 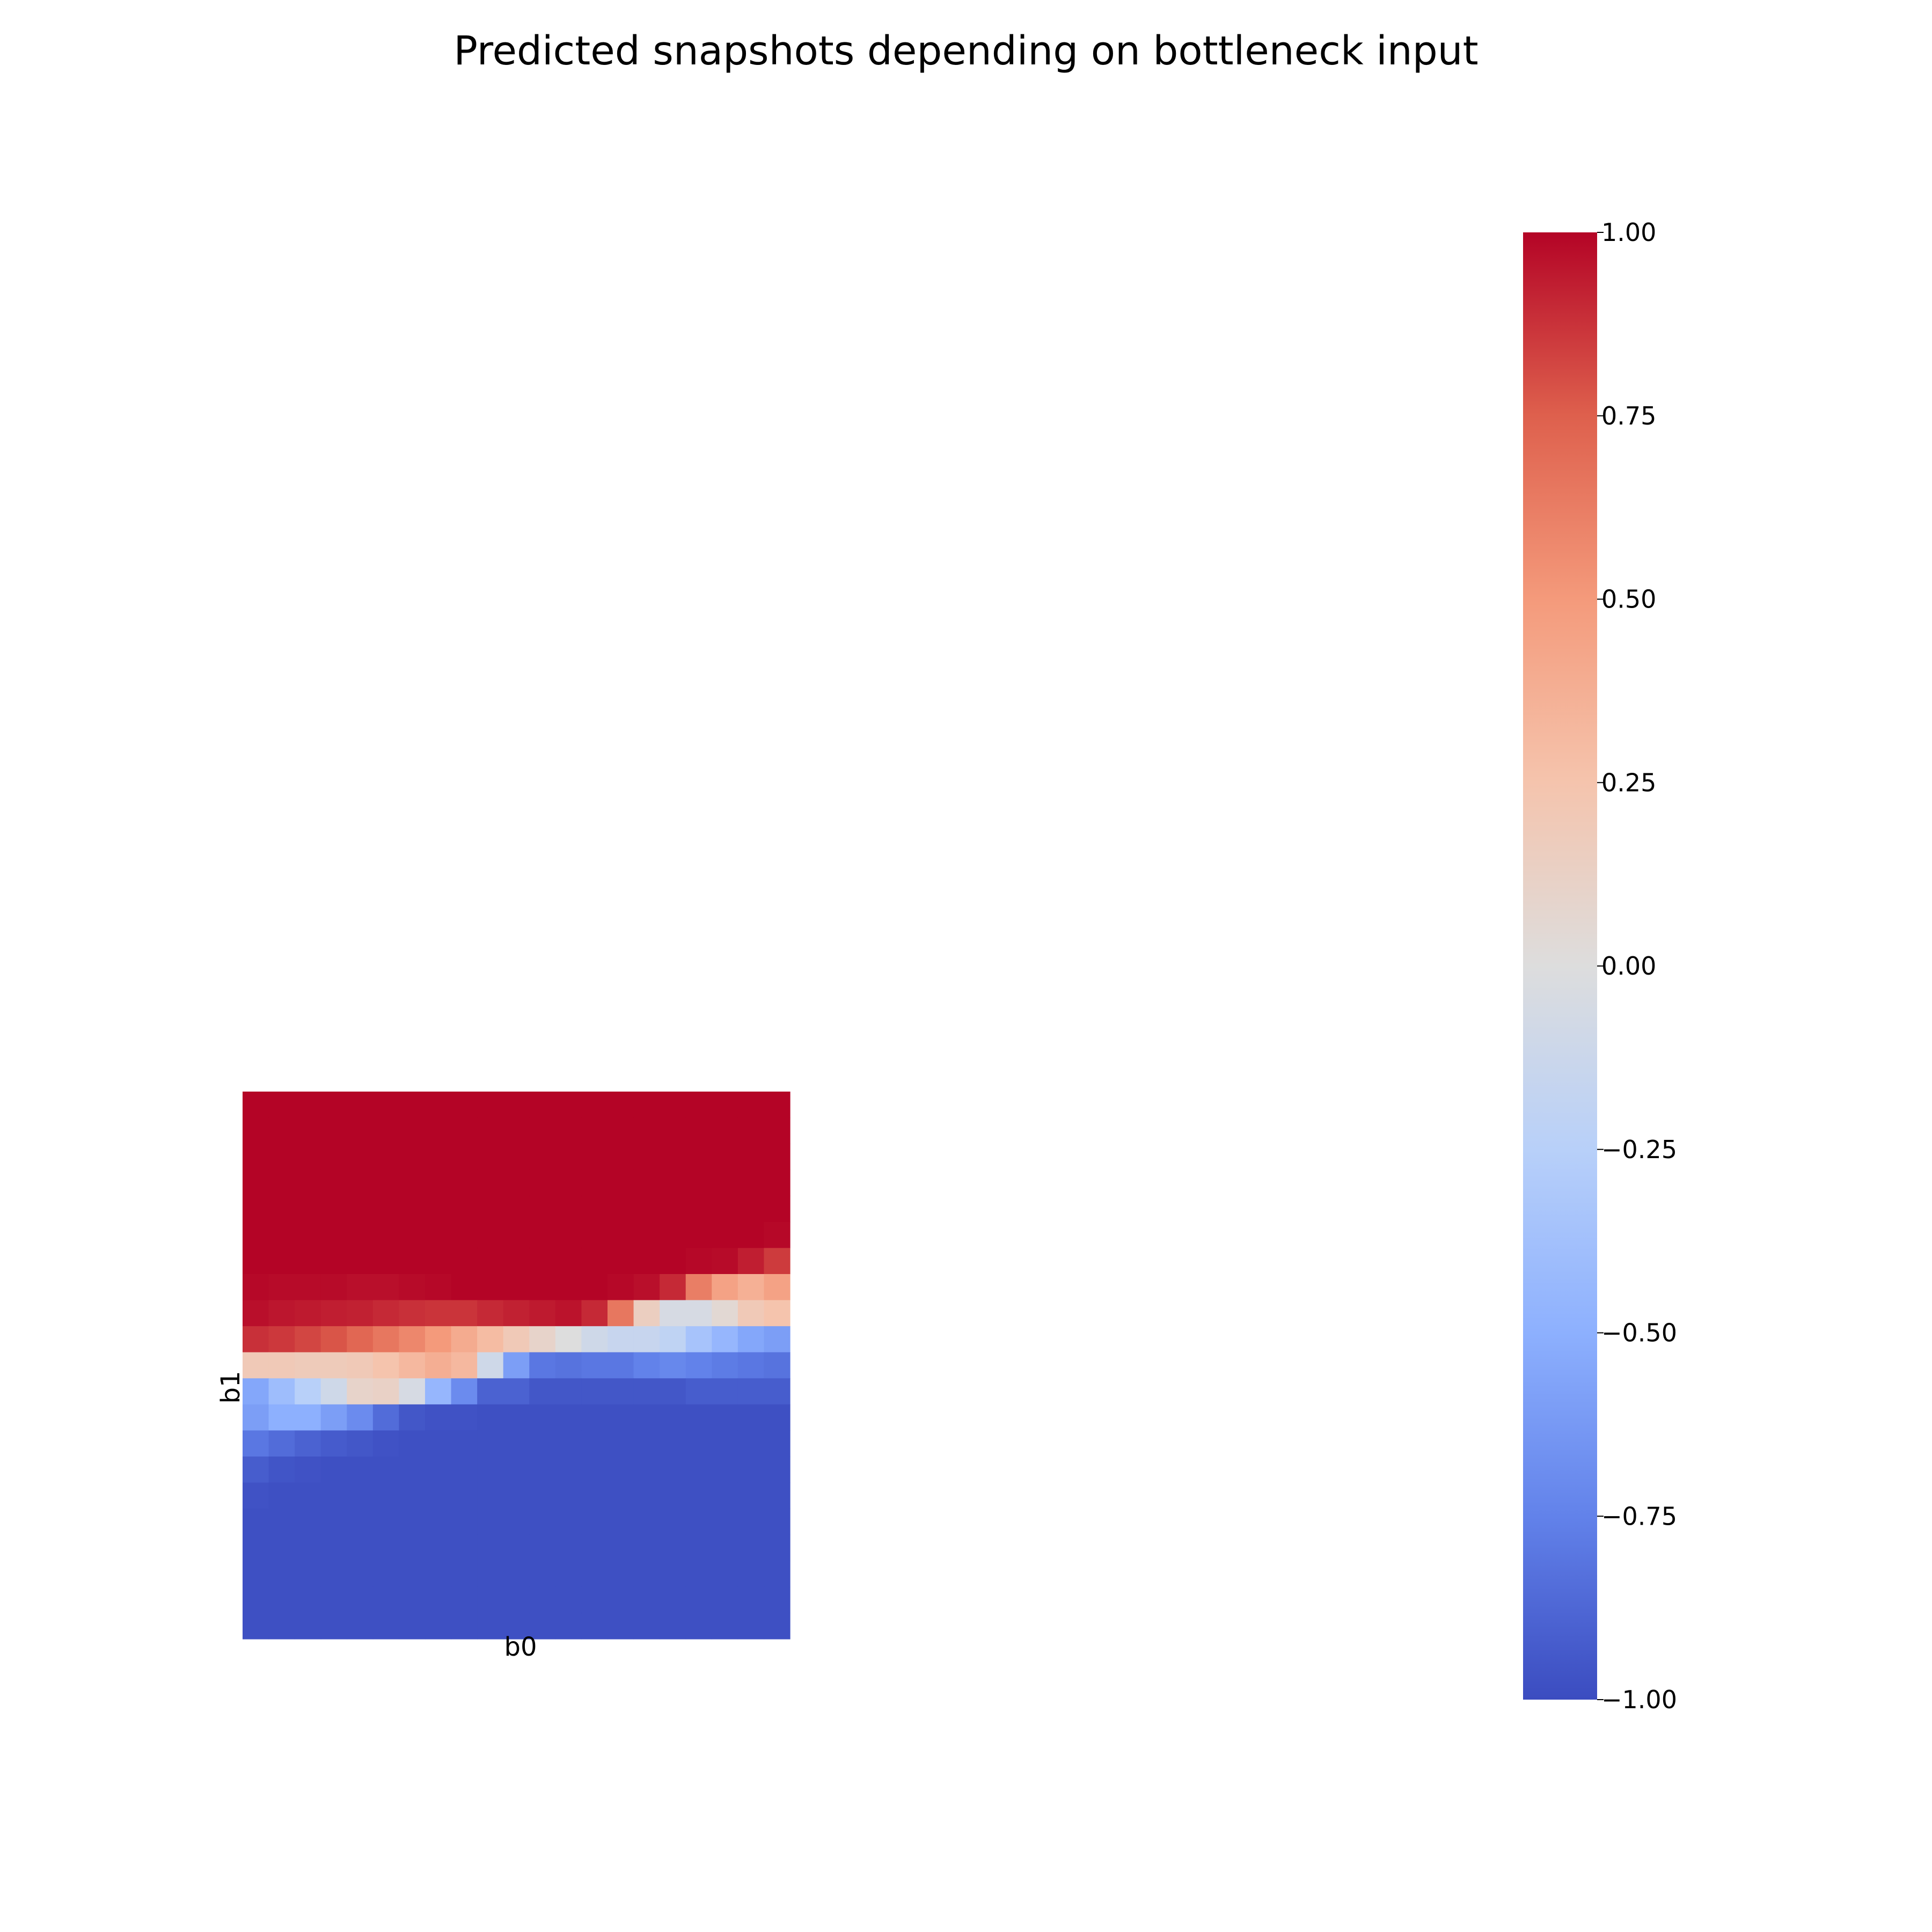 What do you see at coordinates (1560, 966) in the screenshot?
I see `colorbar-gradient` at bounding box center [1560, 966].